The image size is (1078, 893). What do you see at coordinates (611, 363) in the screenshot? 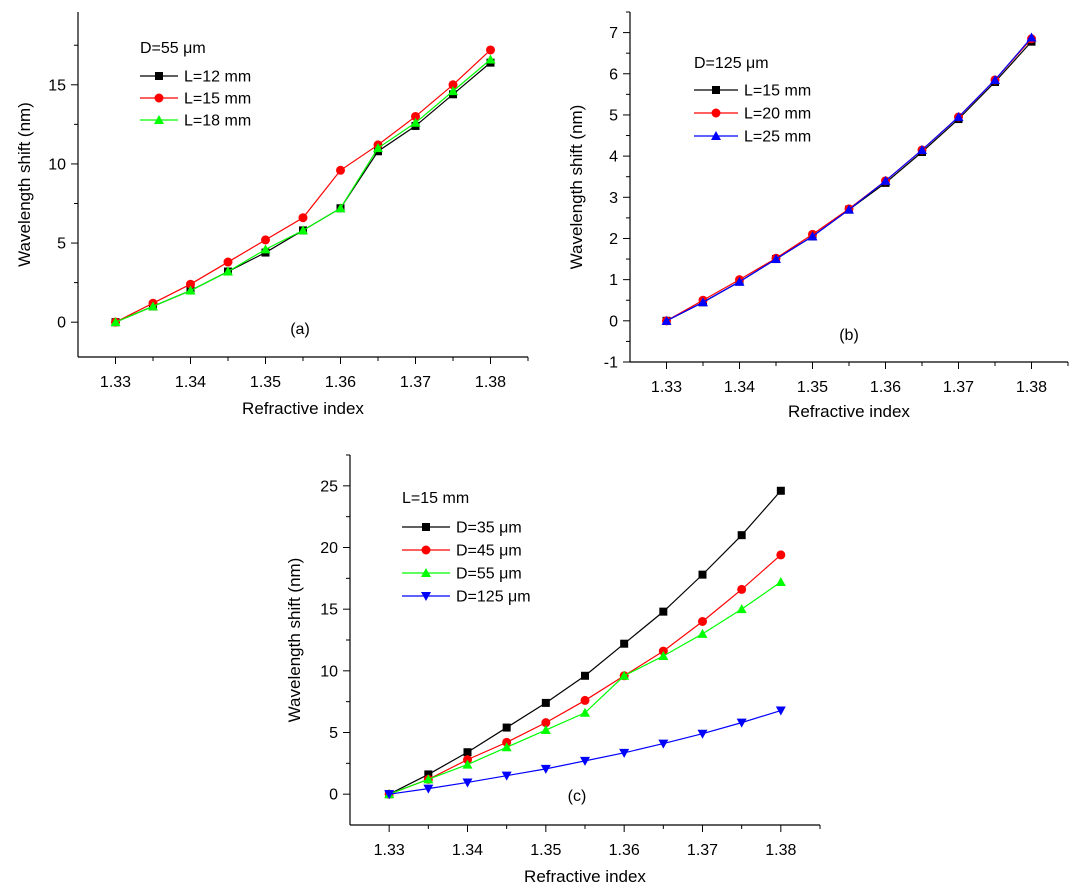
I see `y-tick-label: -1` at bounding box center [611, 363].